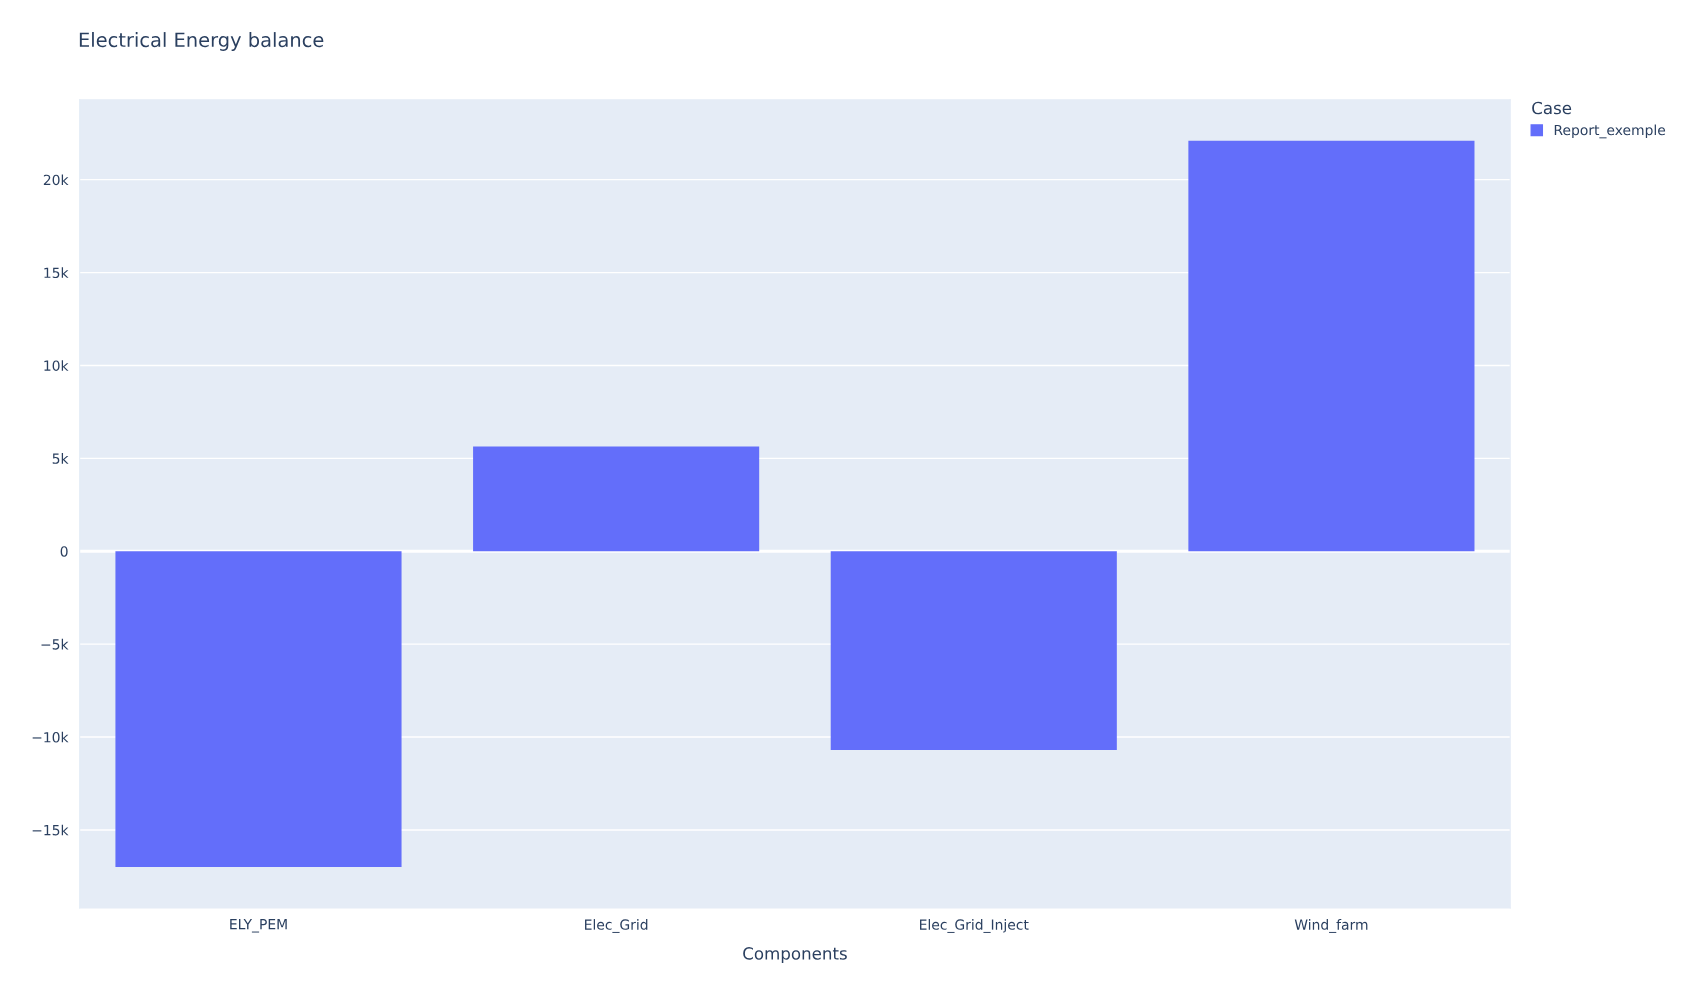 The width and height of the screenshot is (1695, 988). I want to click on x-tick-label: ELY_PEM, so click(258, 926).